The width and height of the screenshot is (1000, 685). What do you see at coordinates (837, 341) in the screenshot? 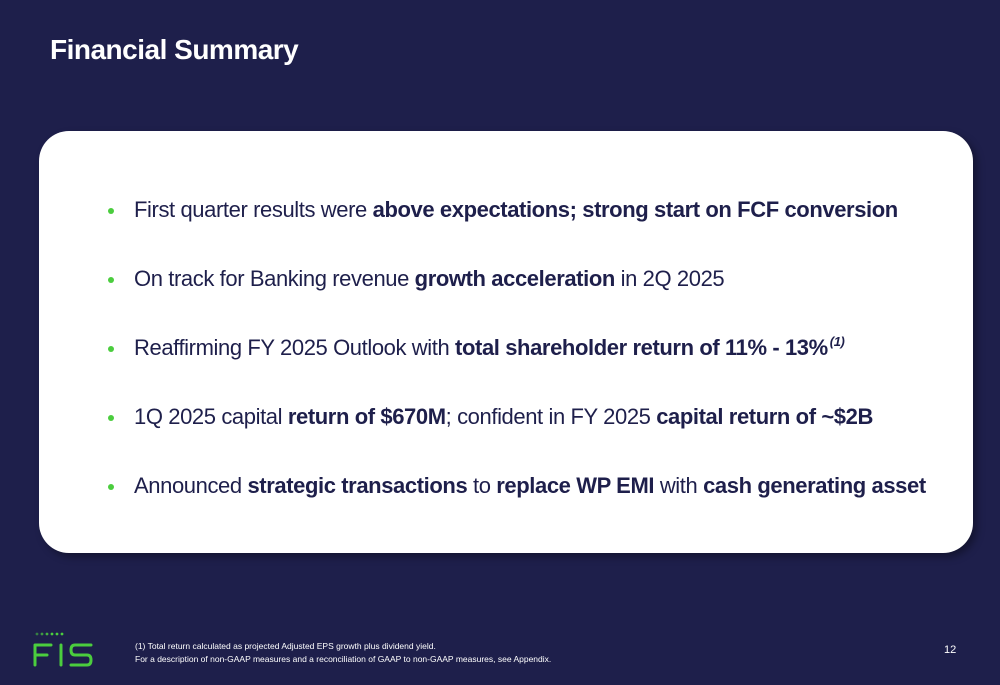
I see `footnote-reference: (1)` at bounding box center [837, 341].